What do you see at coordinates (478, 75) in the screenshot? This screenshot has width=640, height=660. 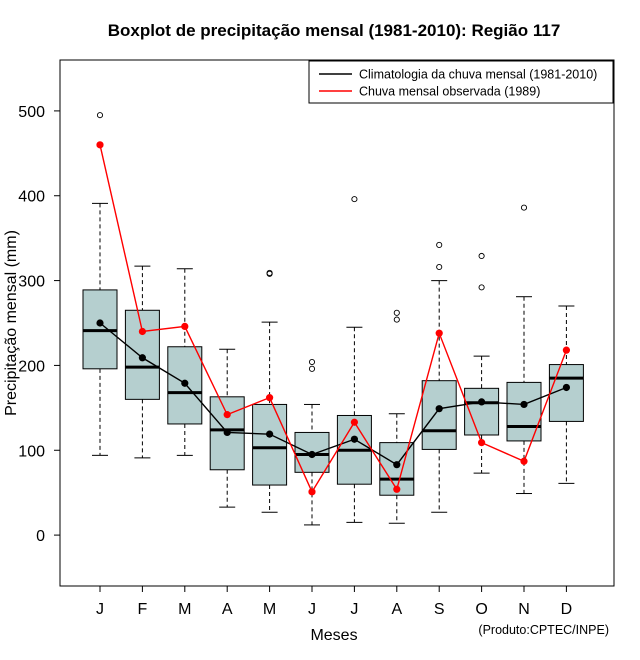 I see `legend-entry: Climatologia da chuva mensal (1981-2010)` at bounding box center [478, 75].